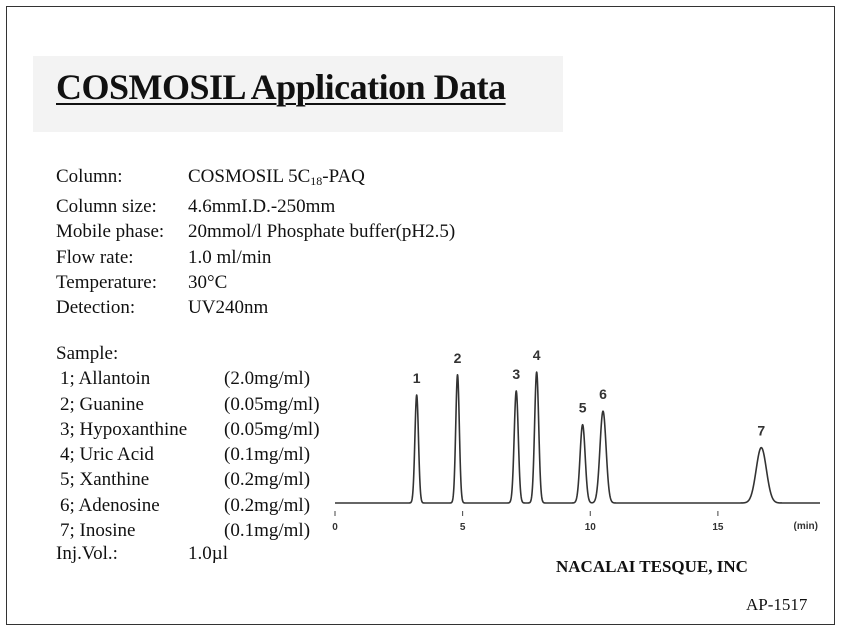  I want to click on peak-label: 6, so click(603, 394).